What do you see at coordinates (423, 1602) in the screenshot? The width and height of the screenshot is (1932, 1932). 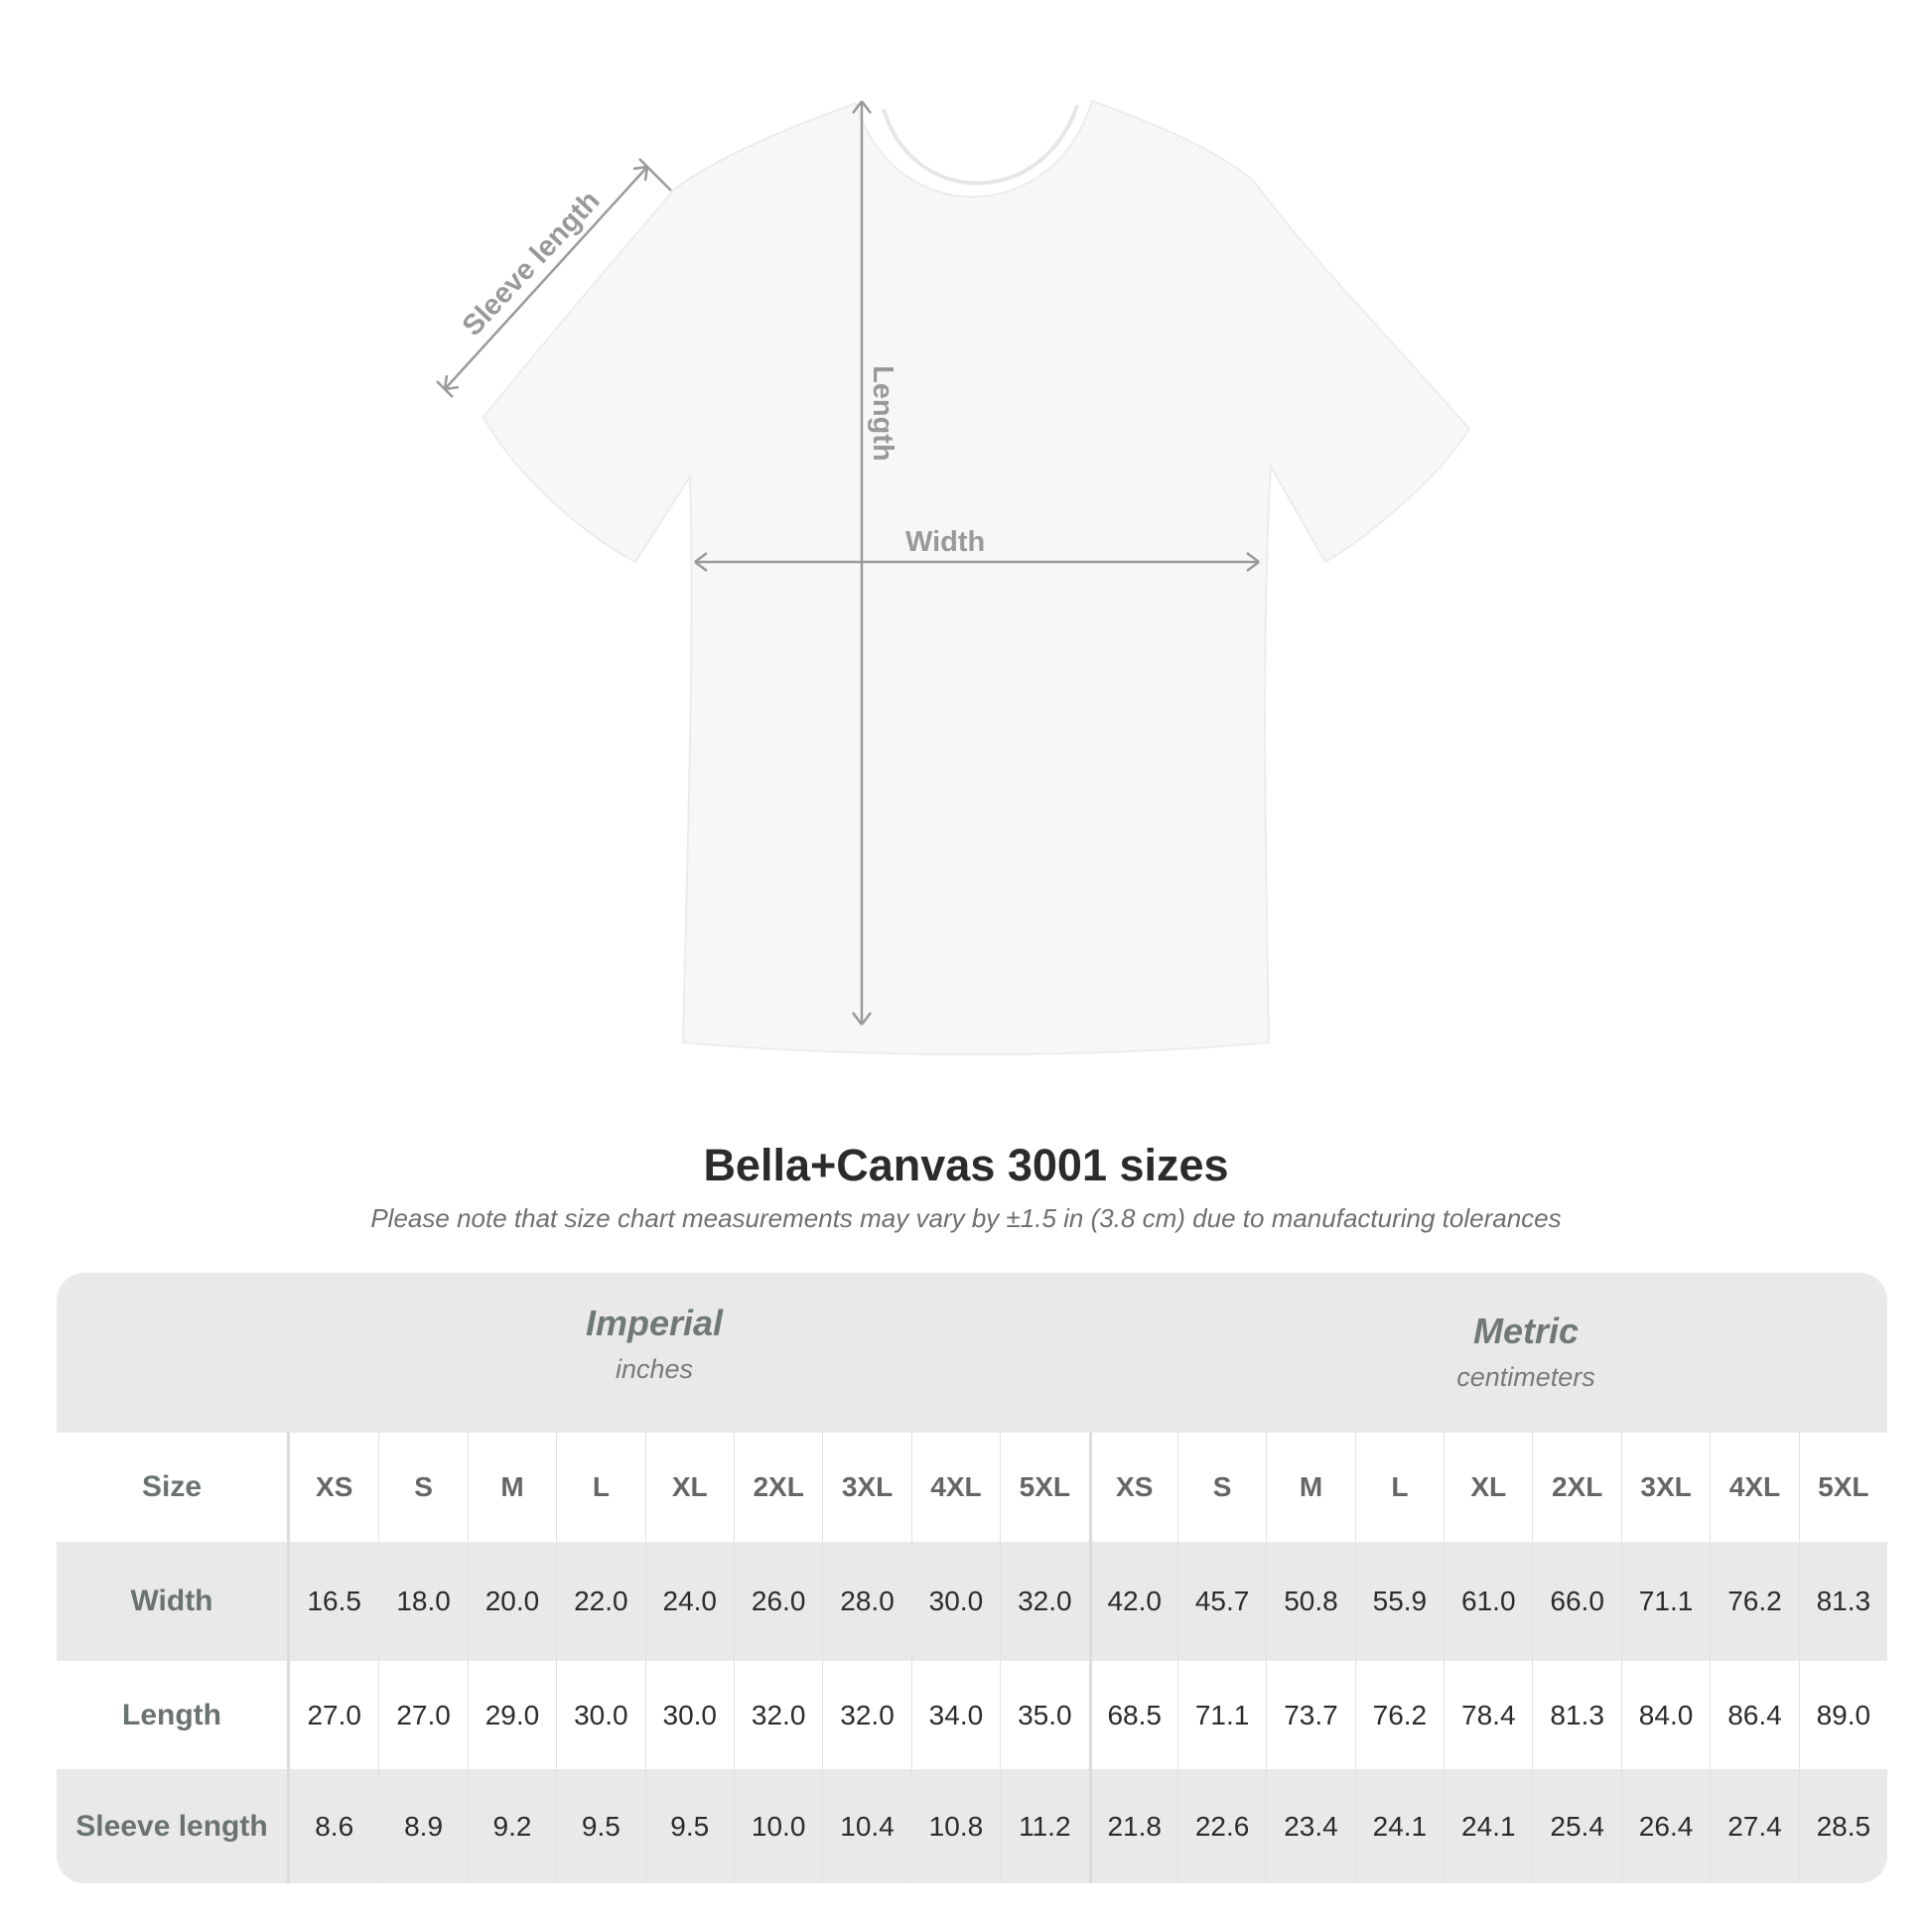 I see `value-cell: 18.0` at bounding box center [423, 1602].